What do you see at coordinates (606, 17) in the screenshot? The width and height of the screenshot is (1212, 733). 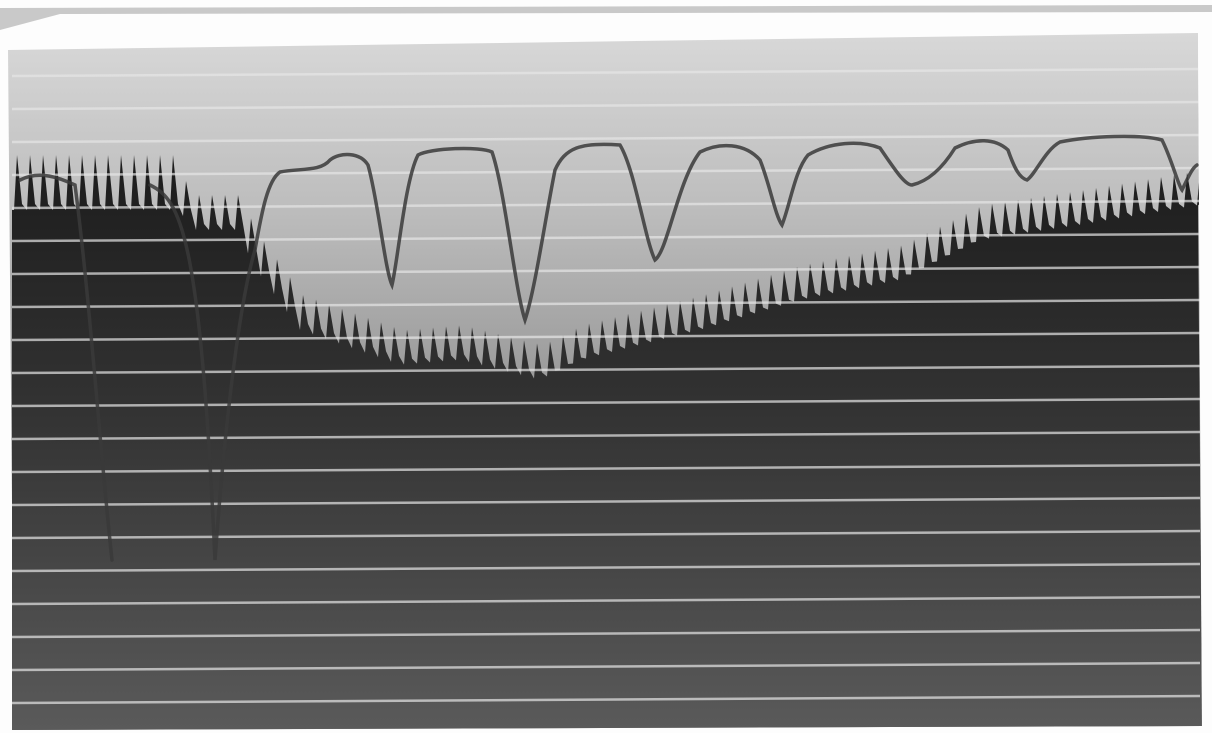 I see `top-edge` at bounding box center [606, 17].